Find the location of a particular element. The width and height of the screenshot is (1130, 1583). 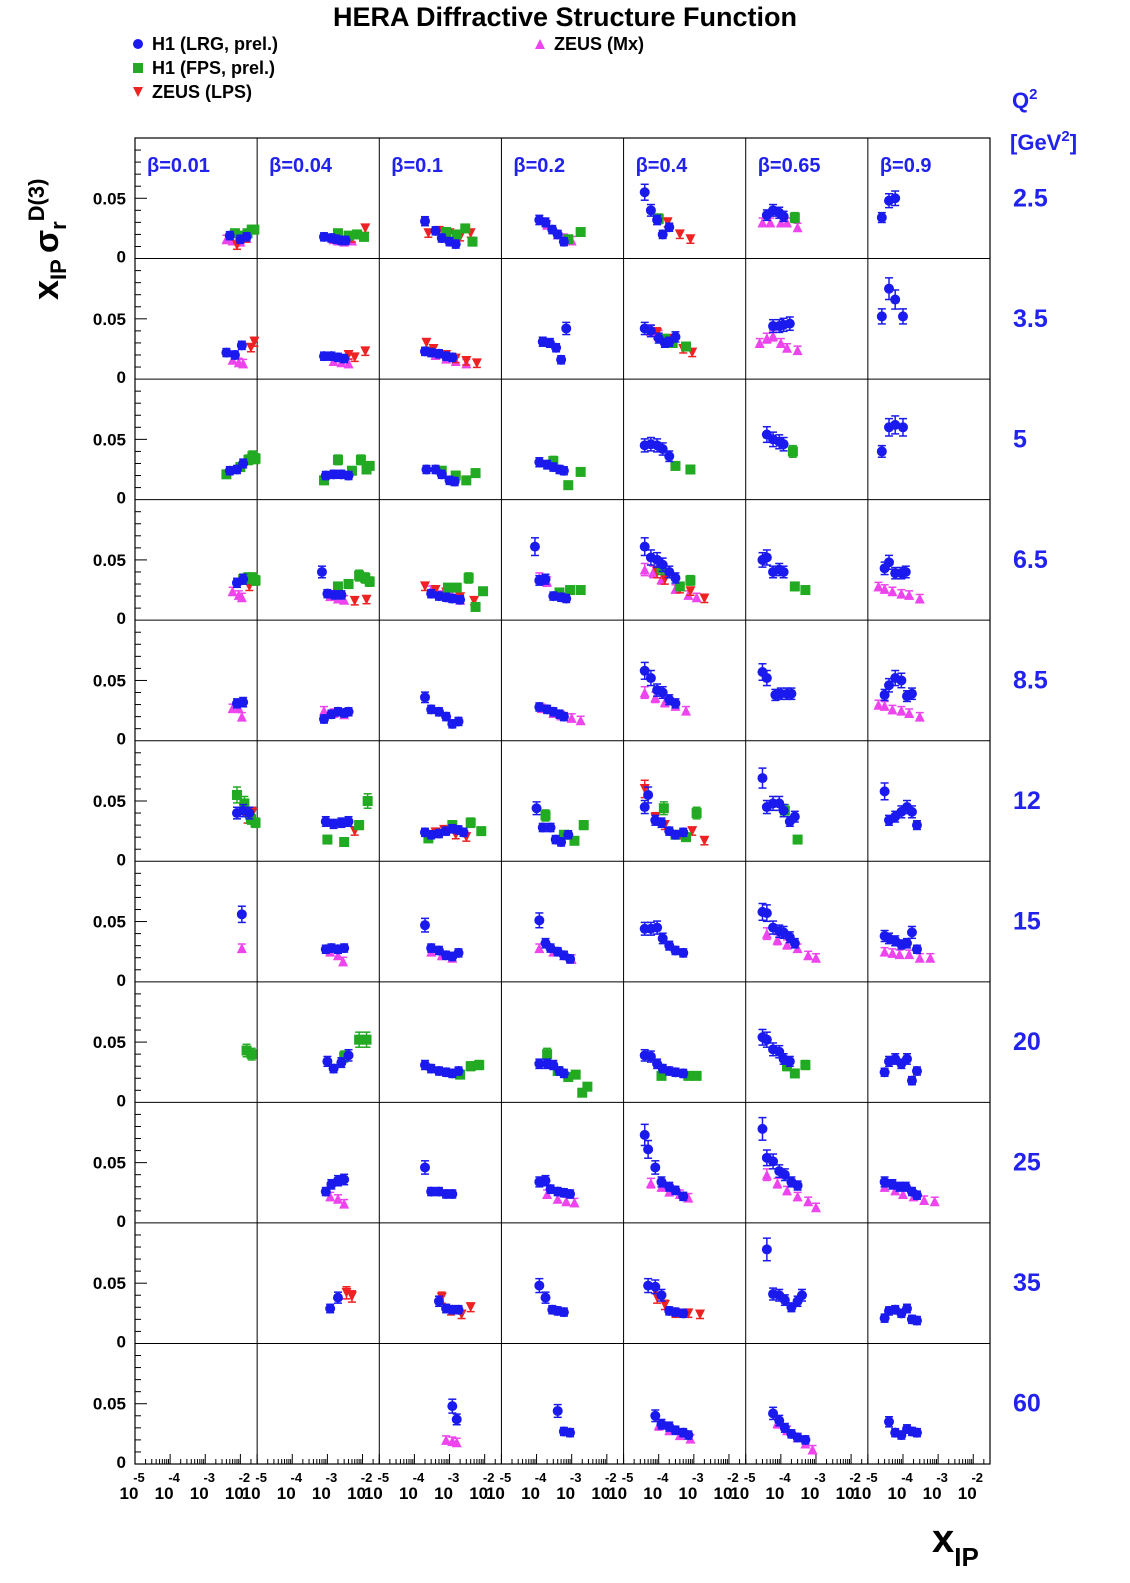

x-axis-title: xIP is located at coordinates (955, 1544).